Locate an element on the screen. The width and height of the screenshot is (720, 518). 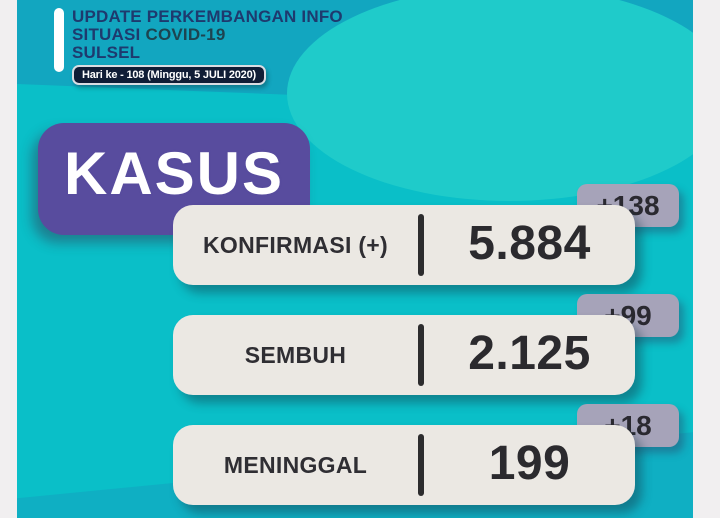
header-accent-bar is located at coordinates (59, 40).